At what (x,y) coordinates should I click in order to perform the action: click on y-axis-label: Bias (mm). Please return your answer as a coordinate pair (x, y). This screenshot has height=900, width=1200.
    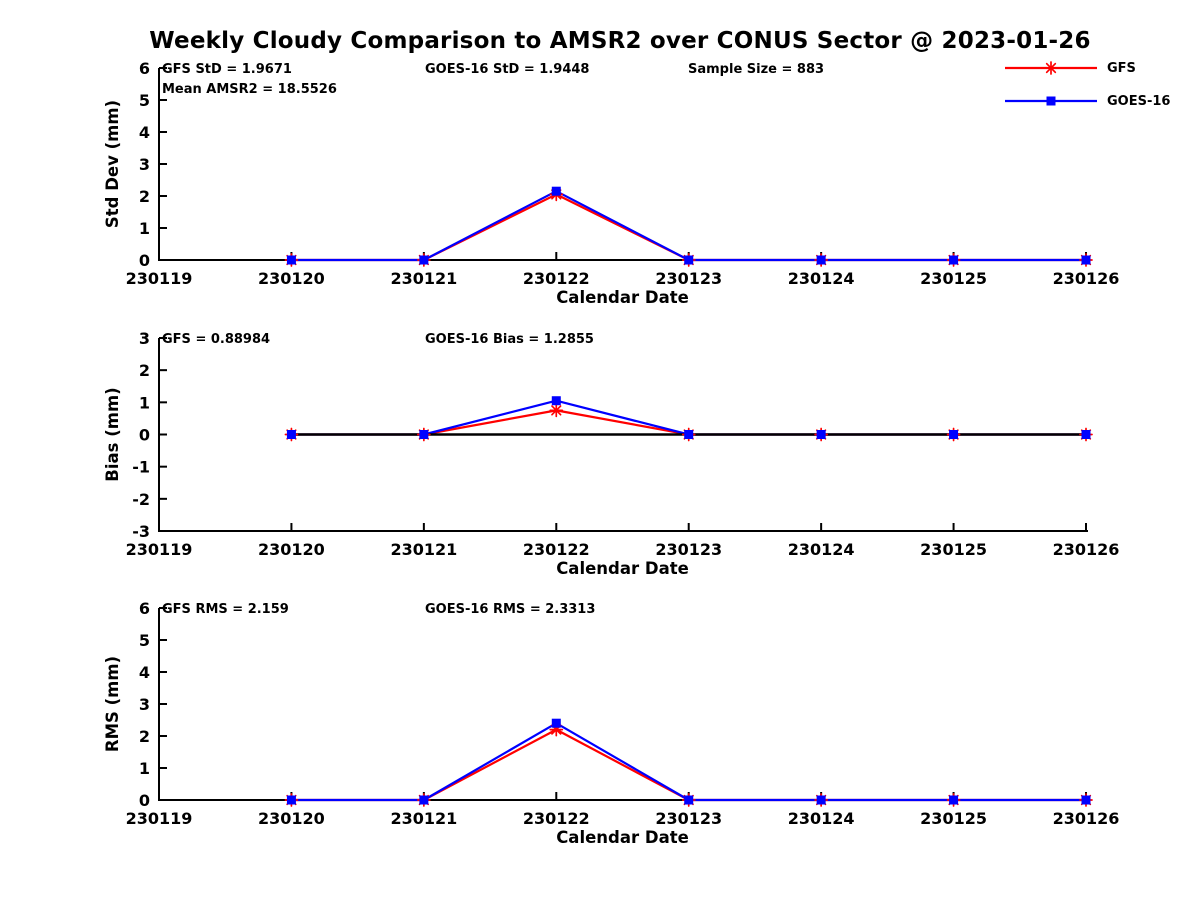
    Looking at the image, I should click on (112, 434).